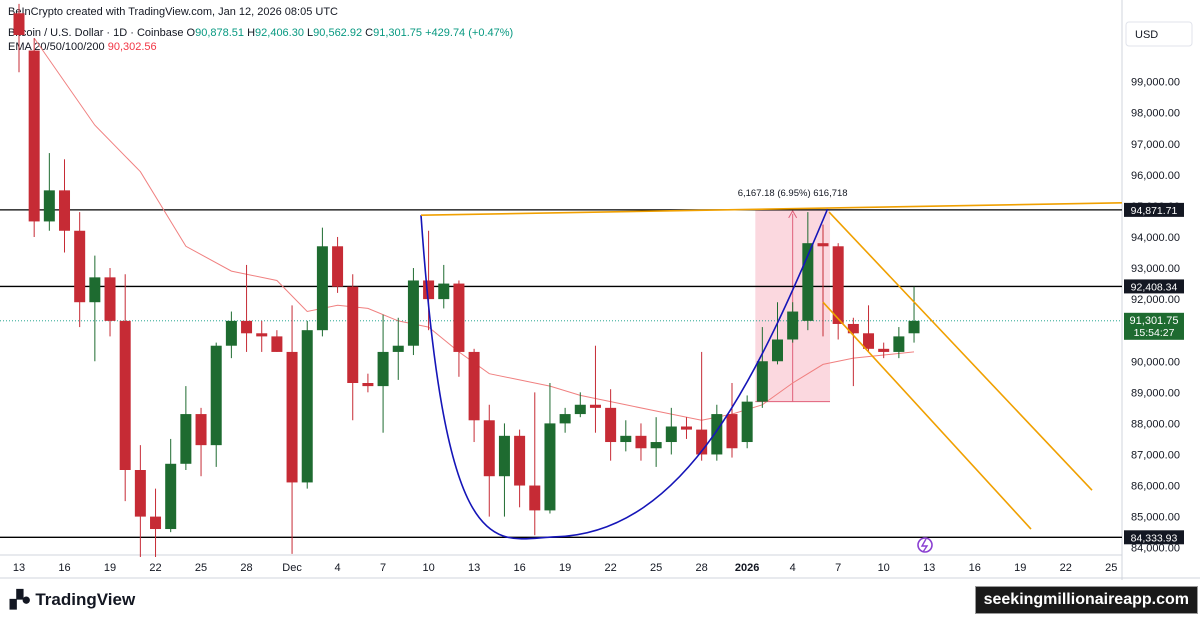 The height and width of the screenshot is (624, 1200). What do you see at coordinates (1020, 568) in the screenshot?
I see `x-tick-label: 19` at bounding box center [1020, 568].